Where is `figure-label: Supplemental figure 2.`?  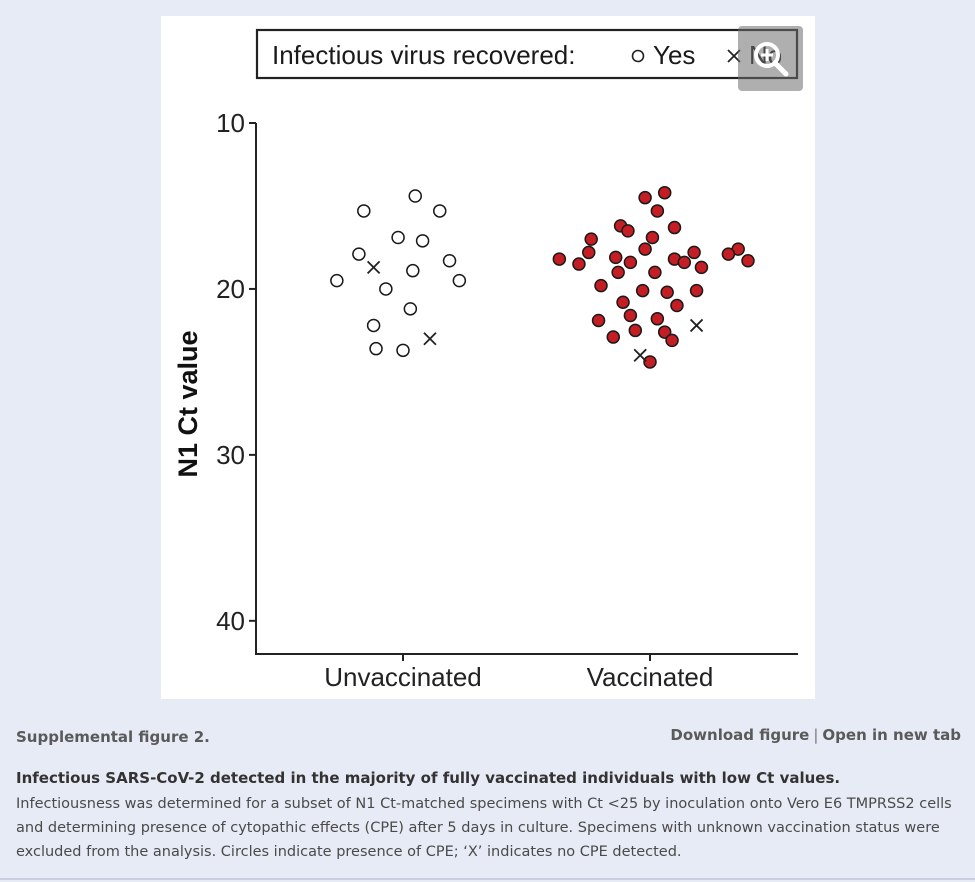
figure-label: Supplemental figure 2. is located at coordinates (113, 737).